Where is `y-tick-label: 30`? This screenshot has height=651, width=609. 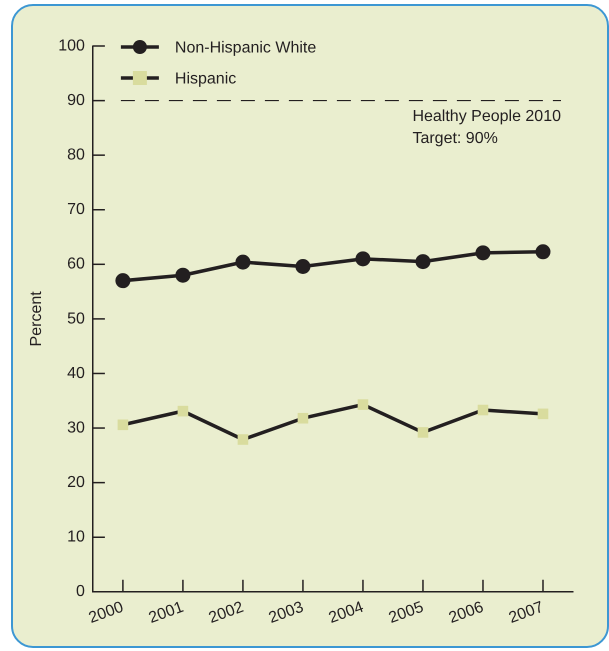
y-tick-label: 30 is located at coordinates (76, 427).